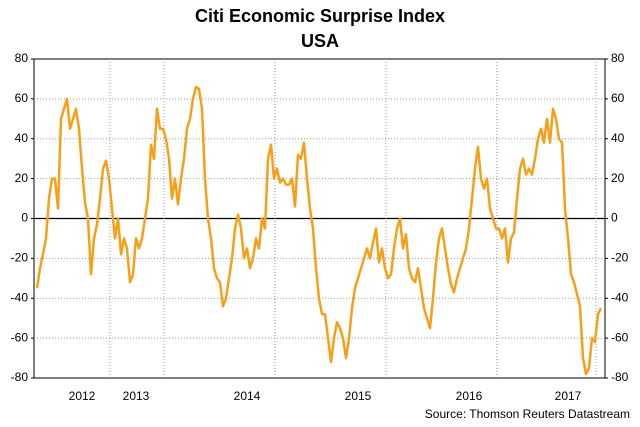  I want to click on y-tick-label: 60, so click(22, 98).